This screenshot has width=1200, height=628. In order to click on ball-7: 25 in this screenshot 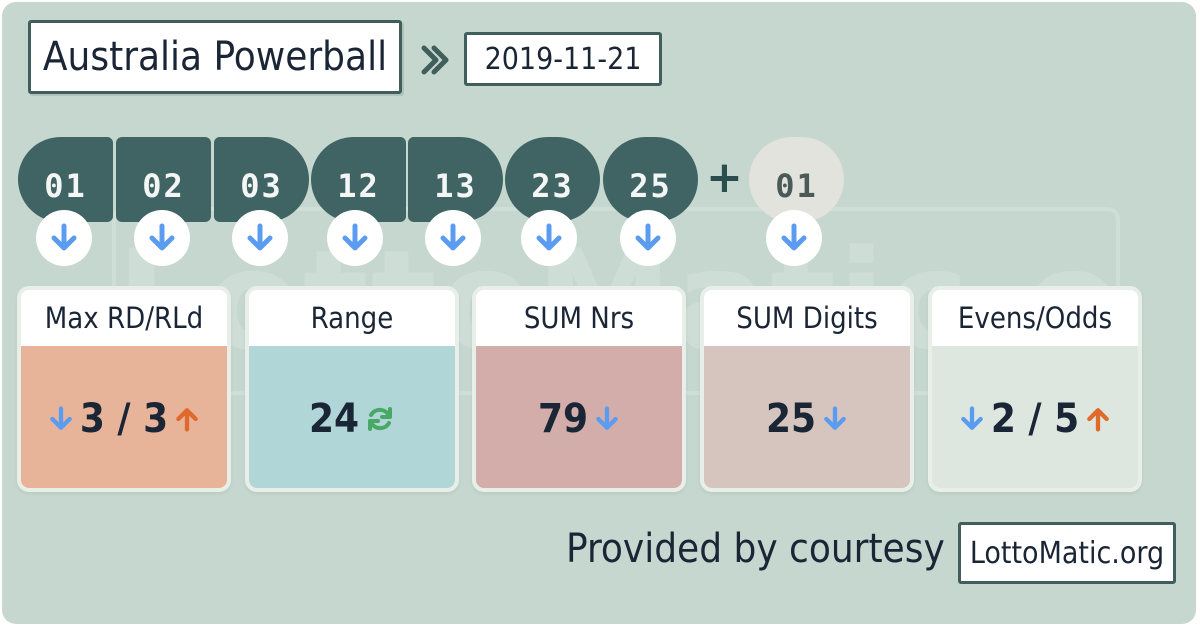, I will do `click(650, 179)`.